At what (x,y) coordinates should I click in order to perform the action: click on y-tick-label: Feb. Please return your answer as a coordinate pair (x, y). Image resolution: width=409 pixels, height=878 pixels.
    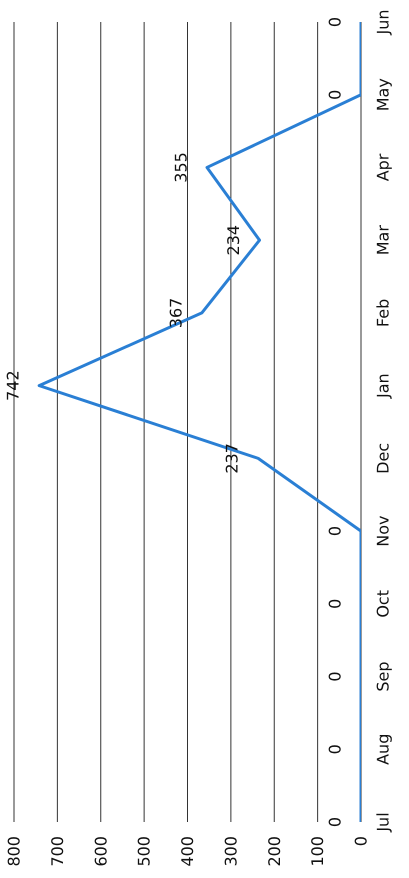
    Looking at the image, I should click on (383, 313).